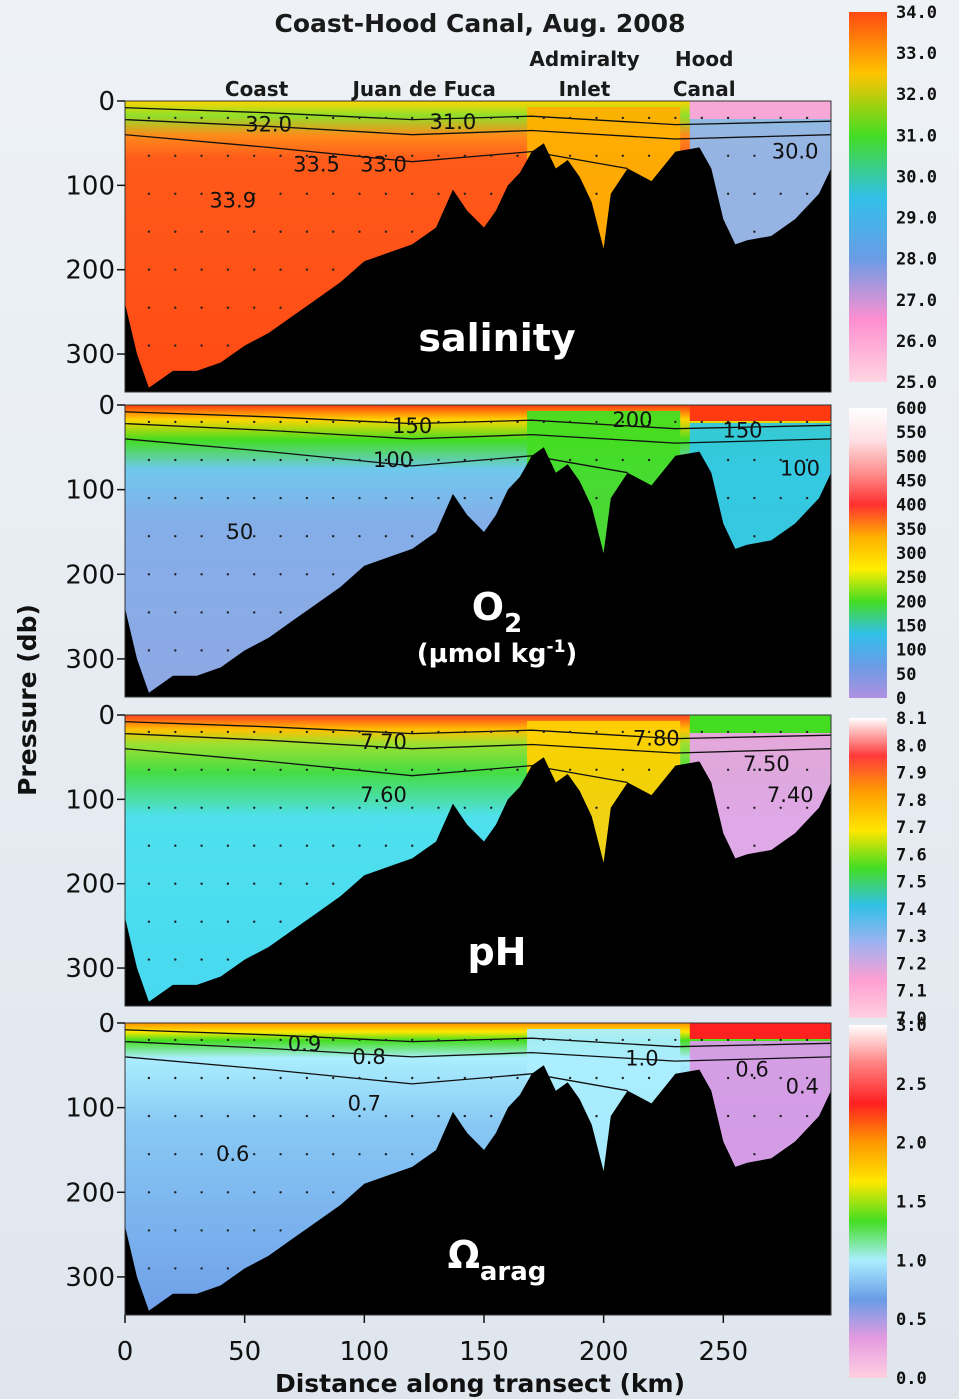  Describe the element at coordinates (911, 937) in the screenshot. I see `colorbar-tick-label: 7.3` at that location.